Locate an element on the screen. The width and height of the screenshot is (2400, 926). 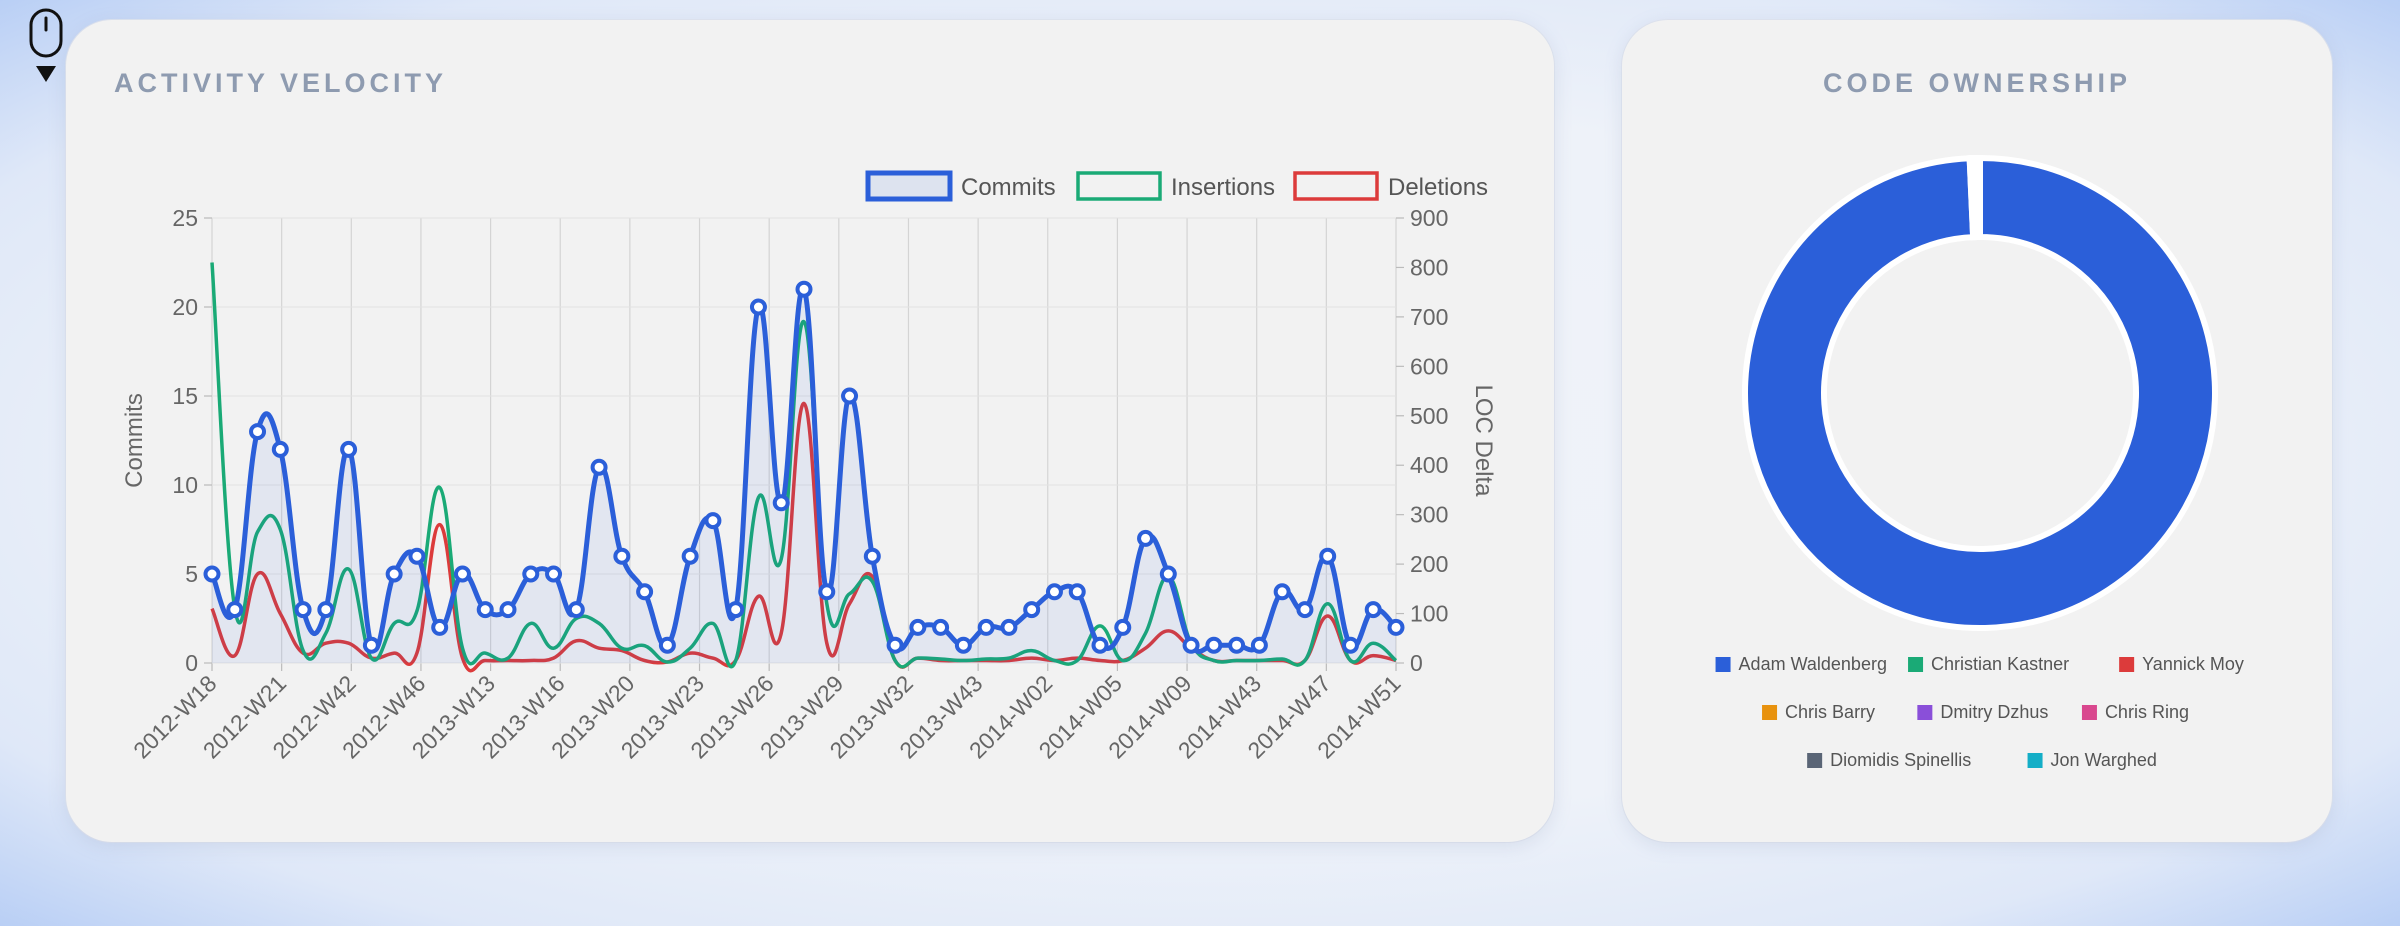
legend-label-commits: Commits is located at coordinates (1008, 187).